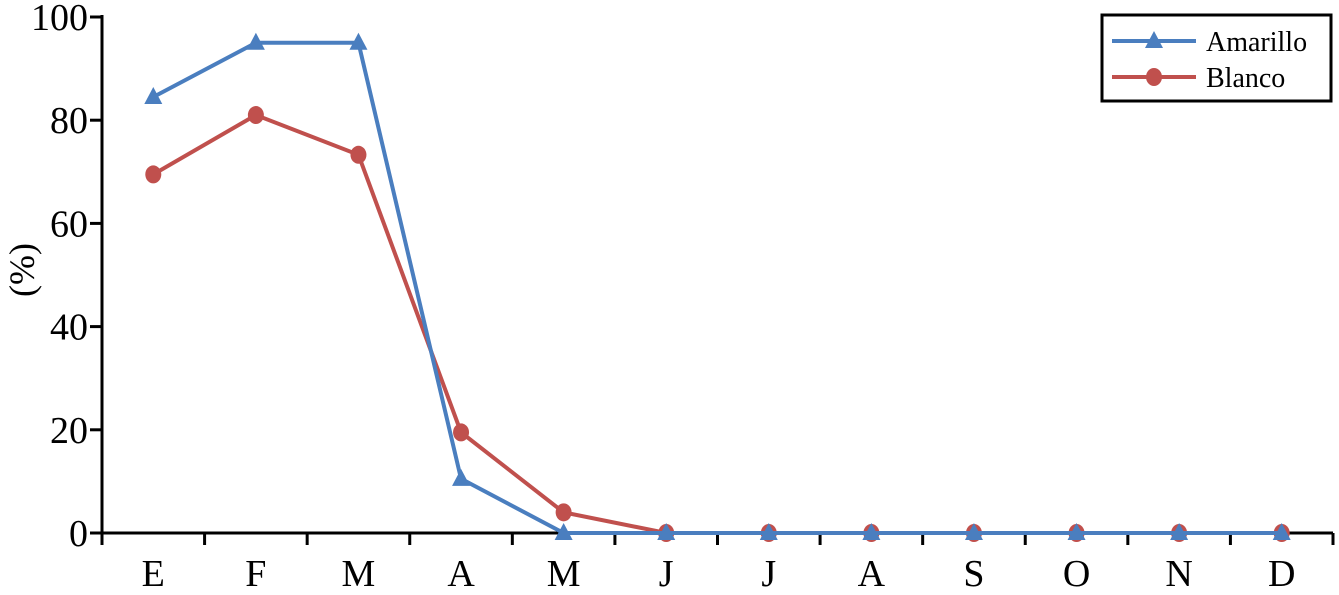 This screenshot has height=595, width=1339. What do you see at coordinates (1256, 42) in the screenshot?
I see `legend-label: Amarillo` at bounding box center [1256, 42].